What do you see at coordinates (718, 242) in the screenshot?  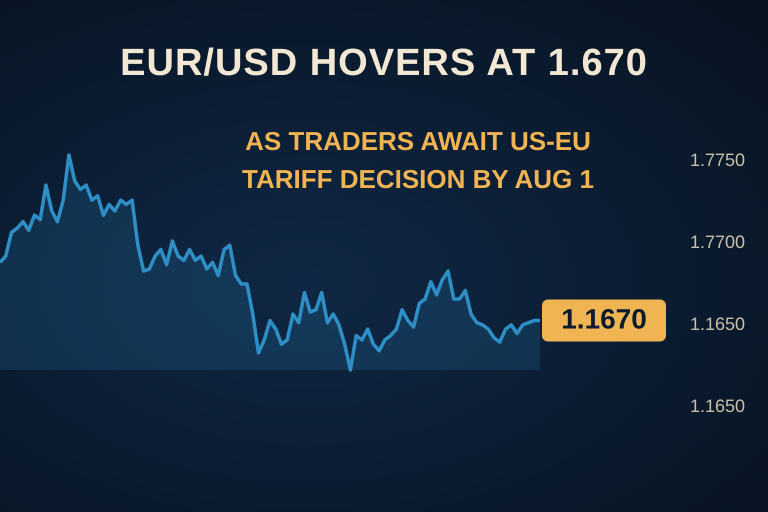 I see `text: 1.7700` at bounding box center [718, 242].